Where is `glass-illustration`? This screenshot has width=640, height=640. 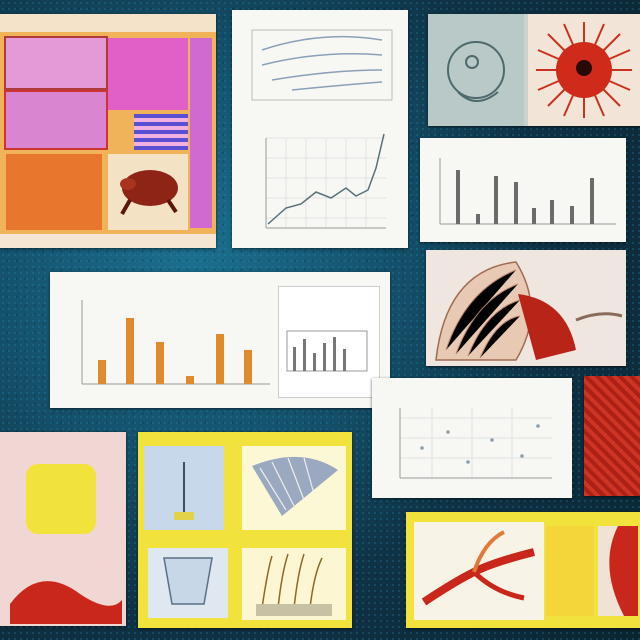
glass-illustration is located at coordinates (188, 581).